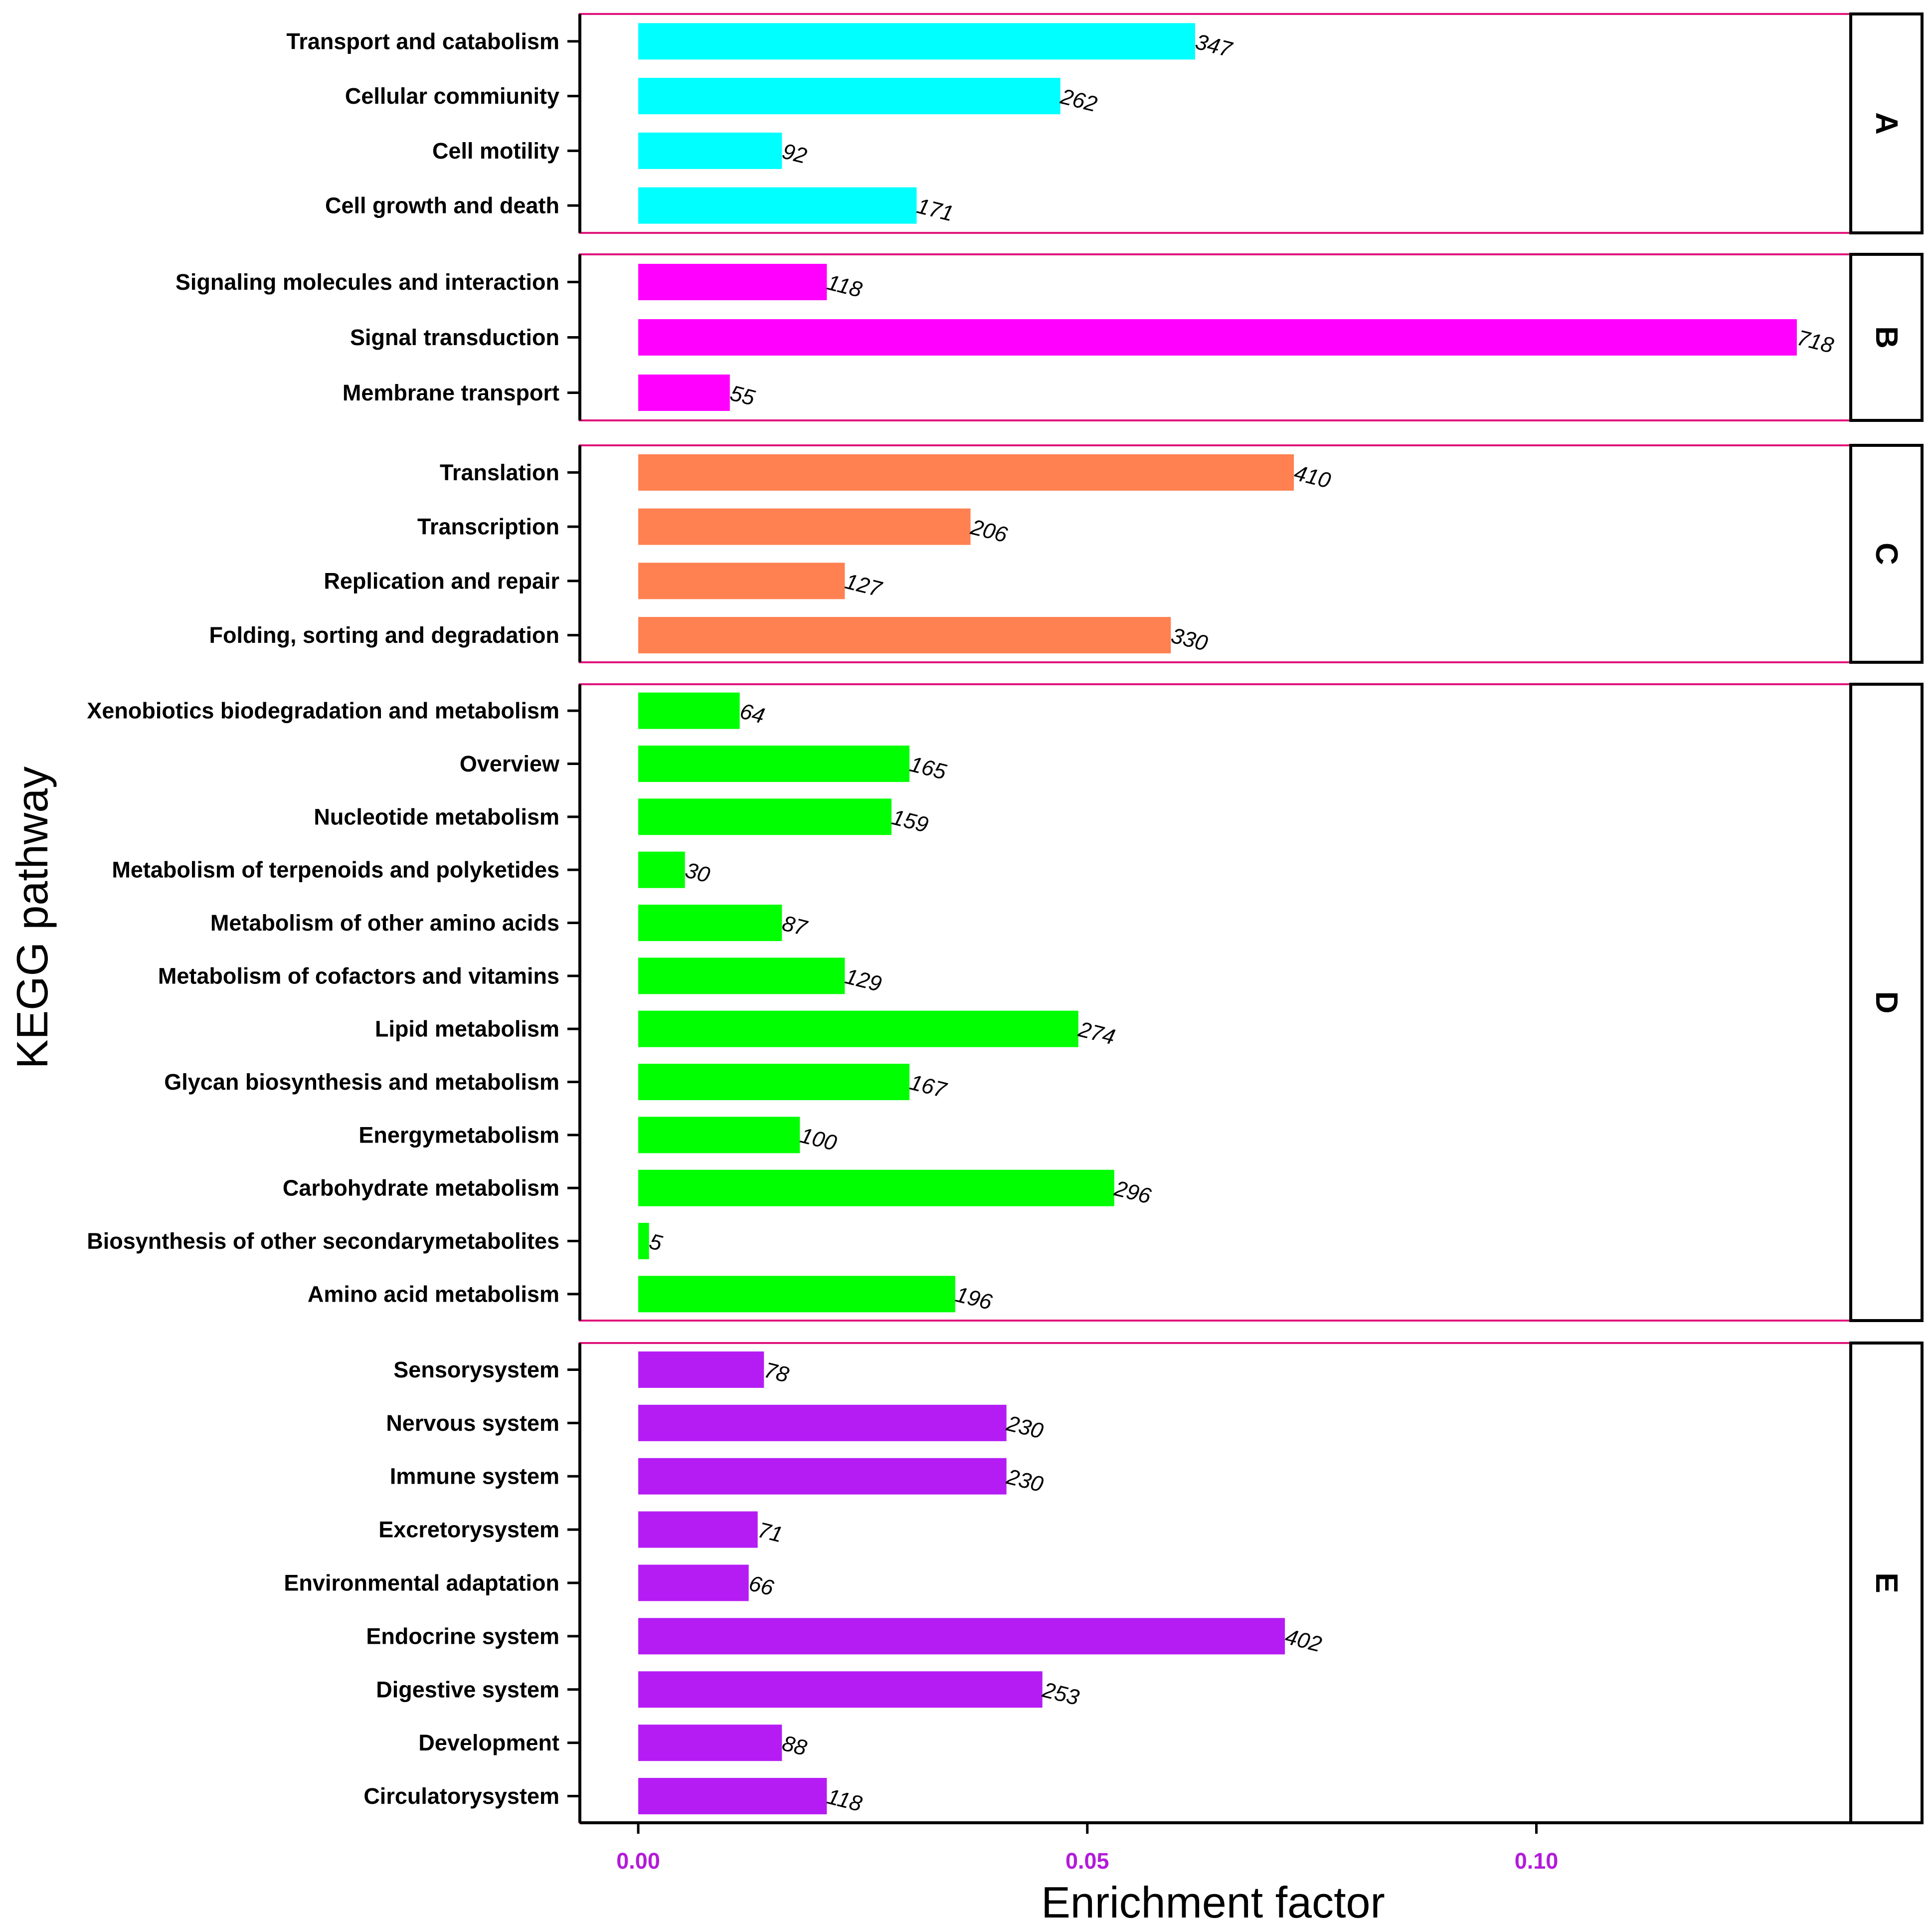  Describe the element at coordinates (795, 926) in the screenshot. I see `count-label: 87` at that location.